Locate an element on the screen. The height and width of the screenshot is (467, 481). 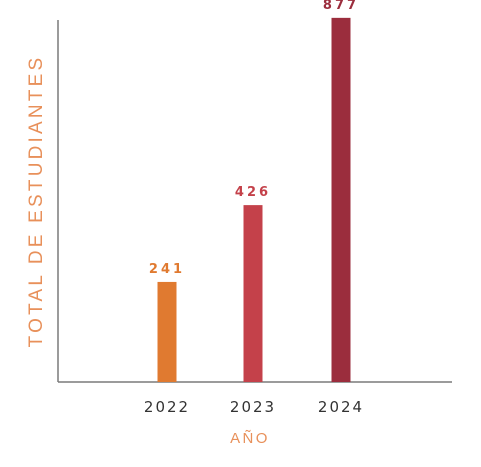
x-tick-label-2023: 2023 is located at coordinates (253, 407).